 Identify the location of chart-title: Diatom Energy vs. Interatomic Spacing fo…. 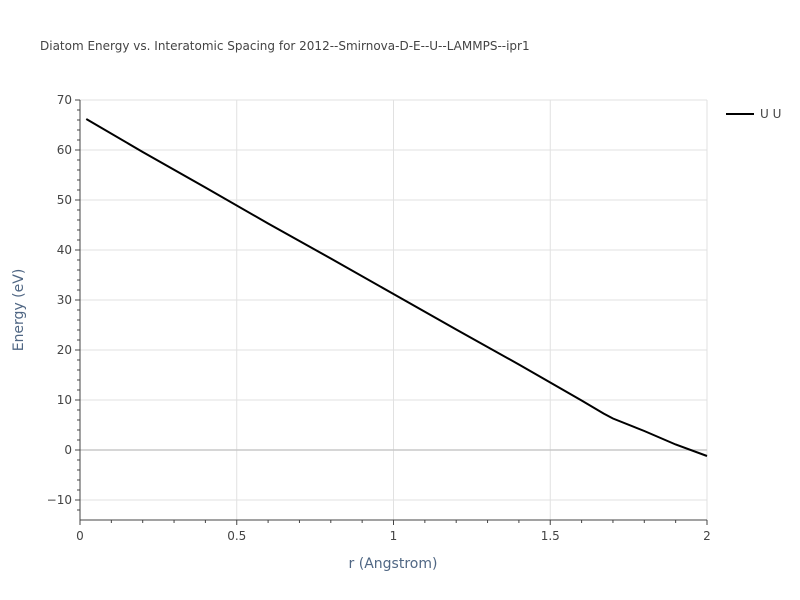
(285, 46).